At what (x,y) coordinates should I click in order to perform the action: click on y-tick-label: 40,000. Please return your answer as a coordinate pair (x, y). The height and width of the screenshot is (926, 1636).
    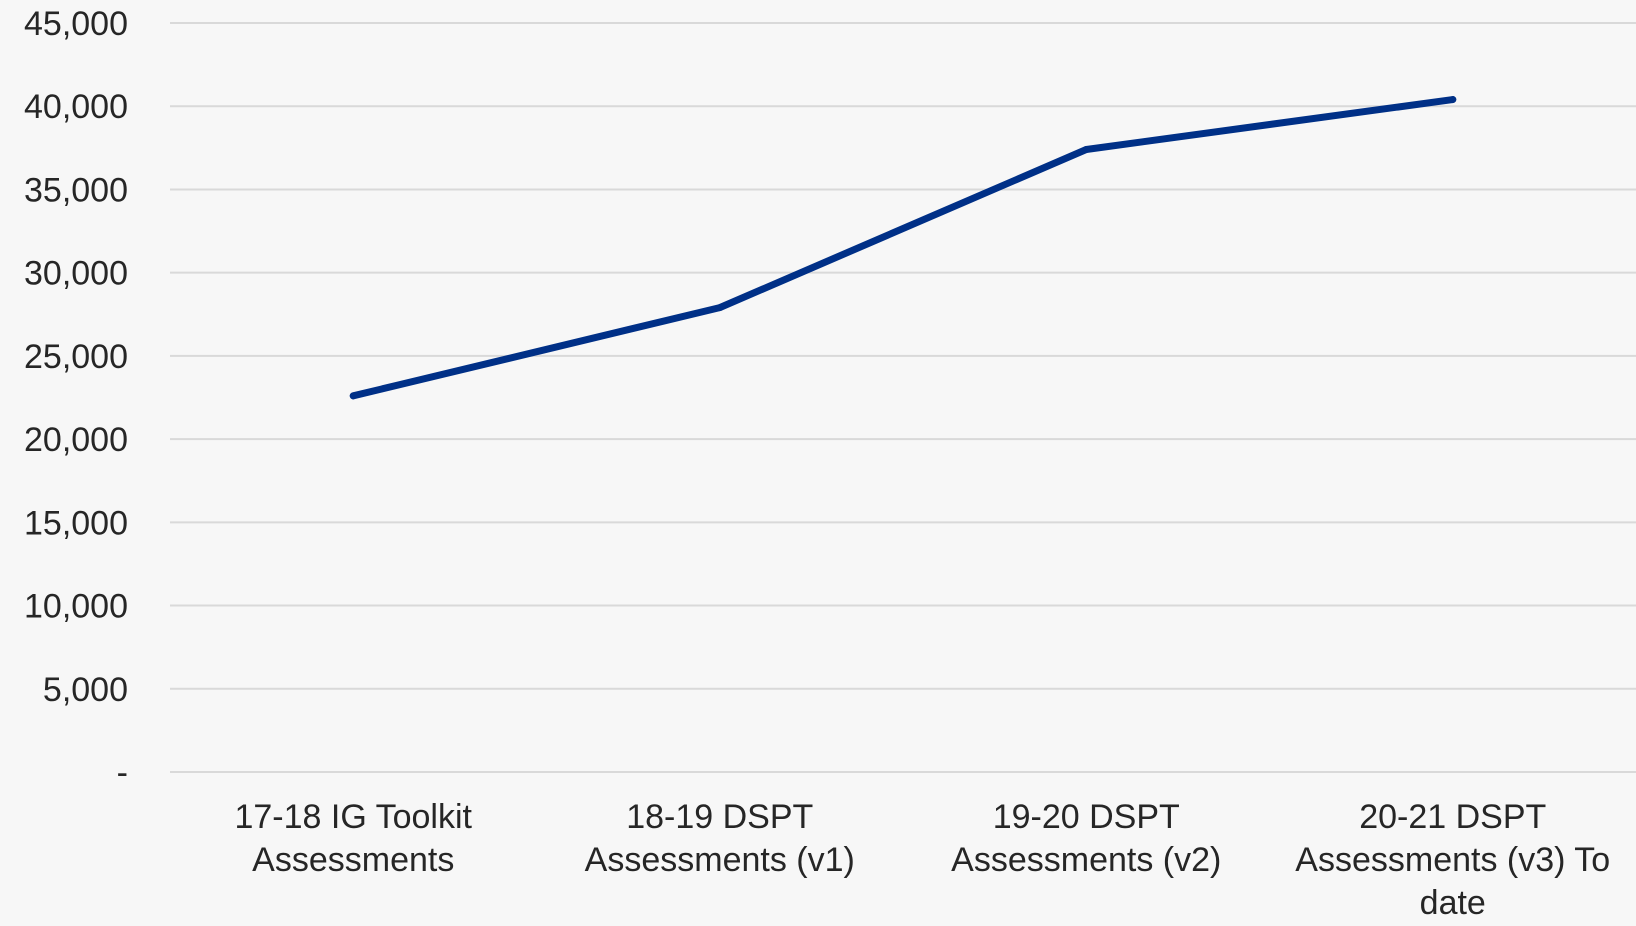
    Looking at the image, I should click on (76, 107).